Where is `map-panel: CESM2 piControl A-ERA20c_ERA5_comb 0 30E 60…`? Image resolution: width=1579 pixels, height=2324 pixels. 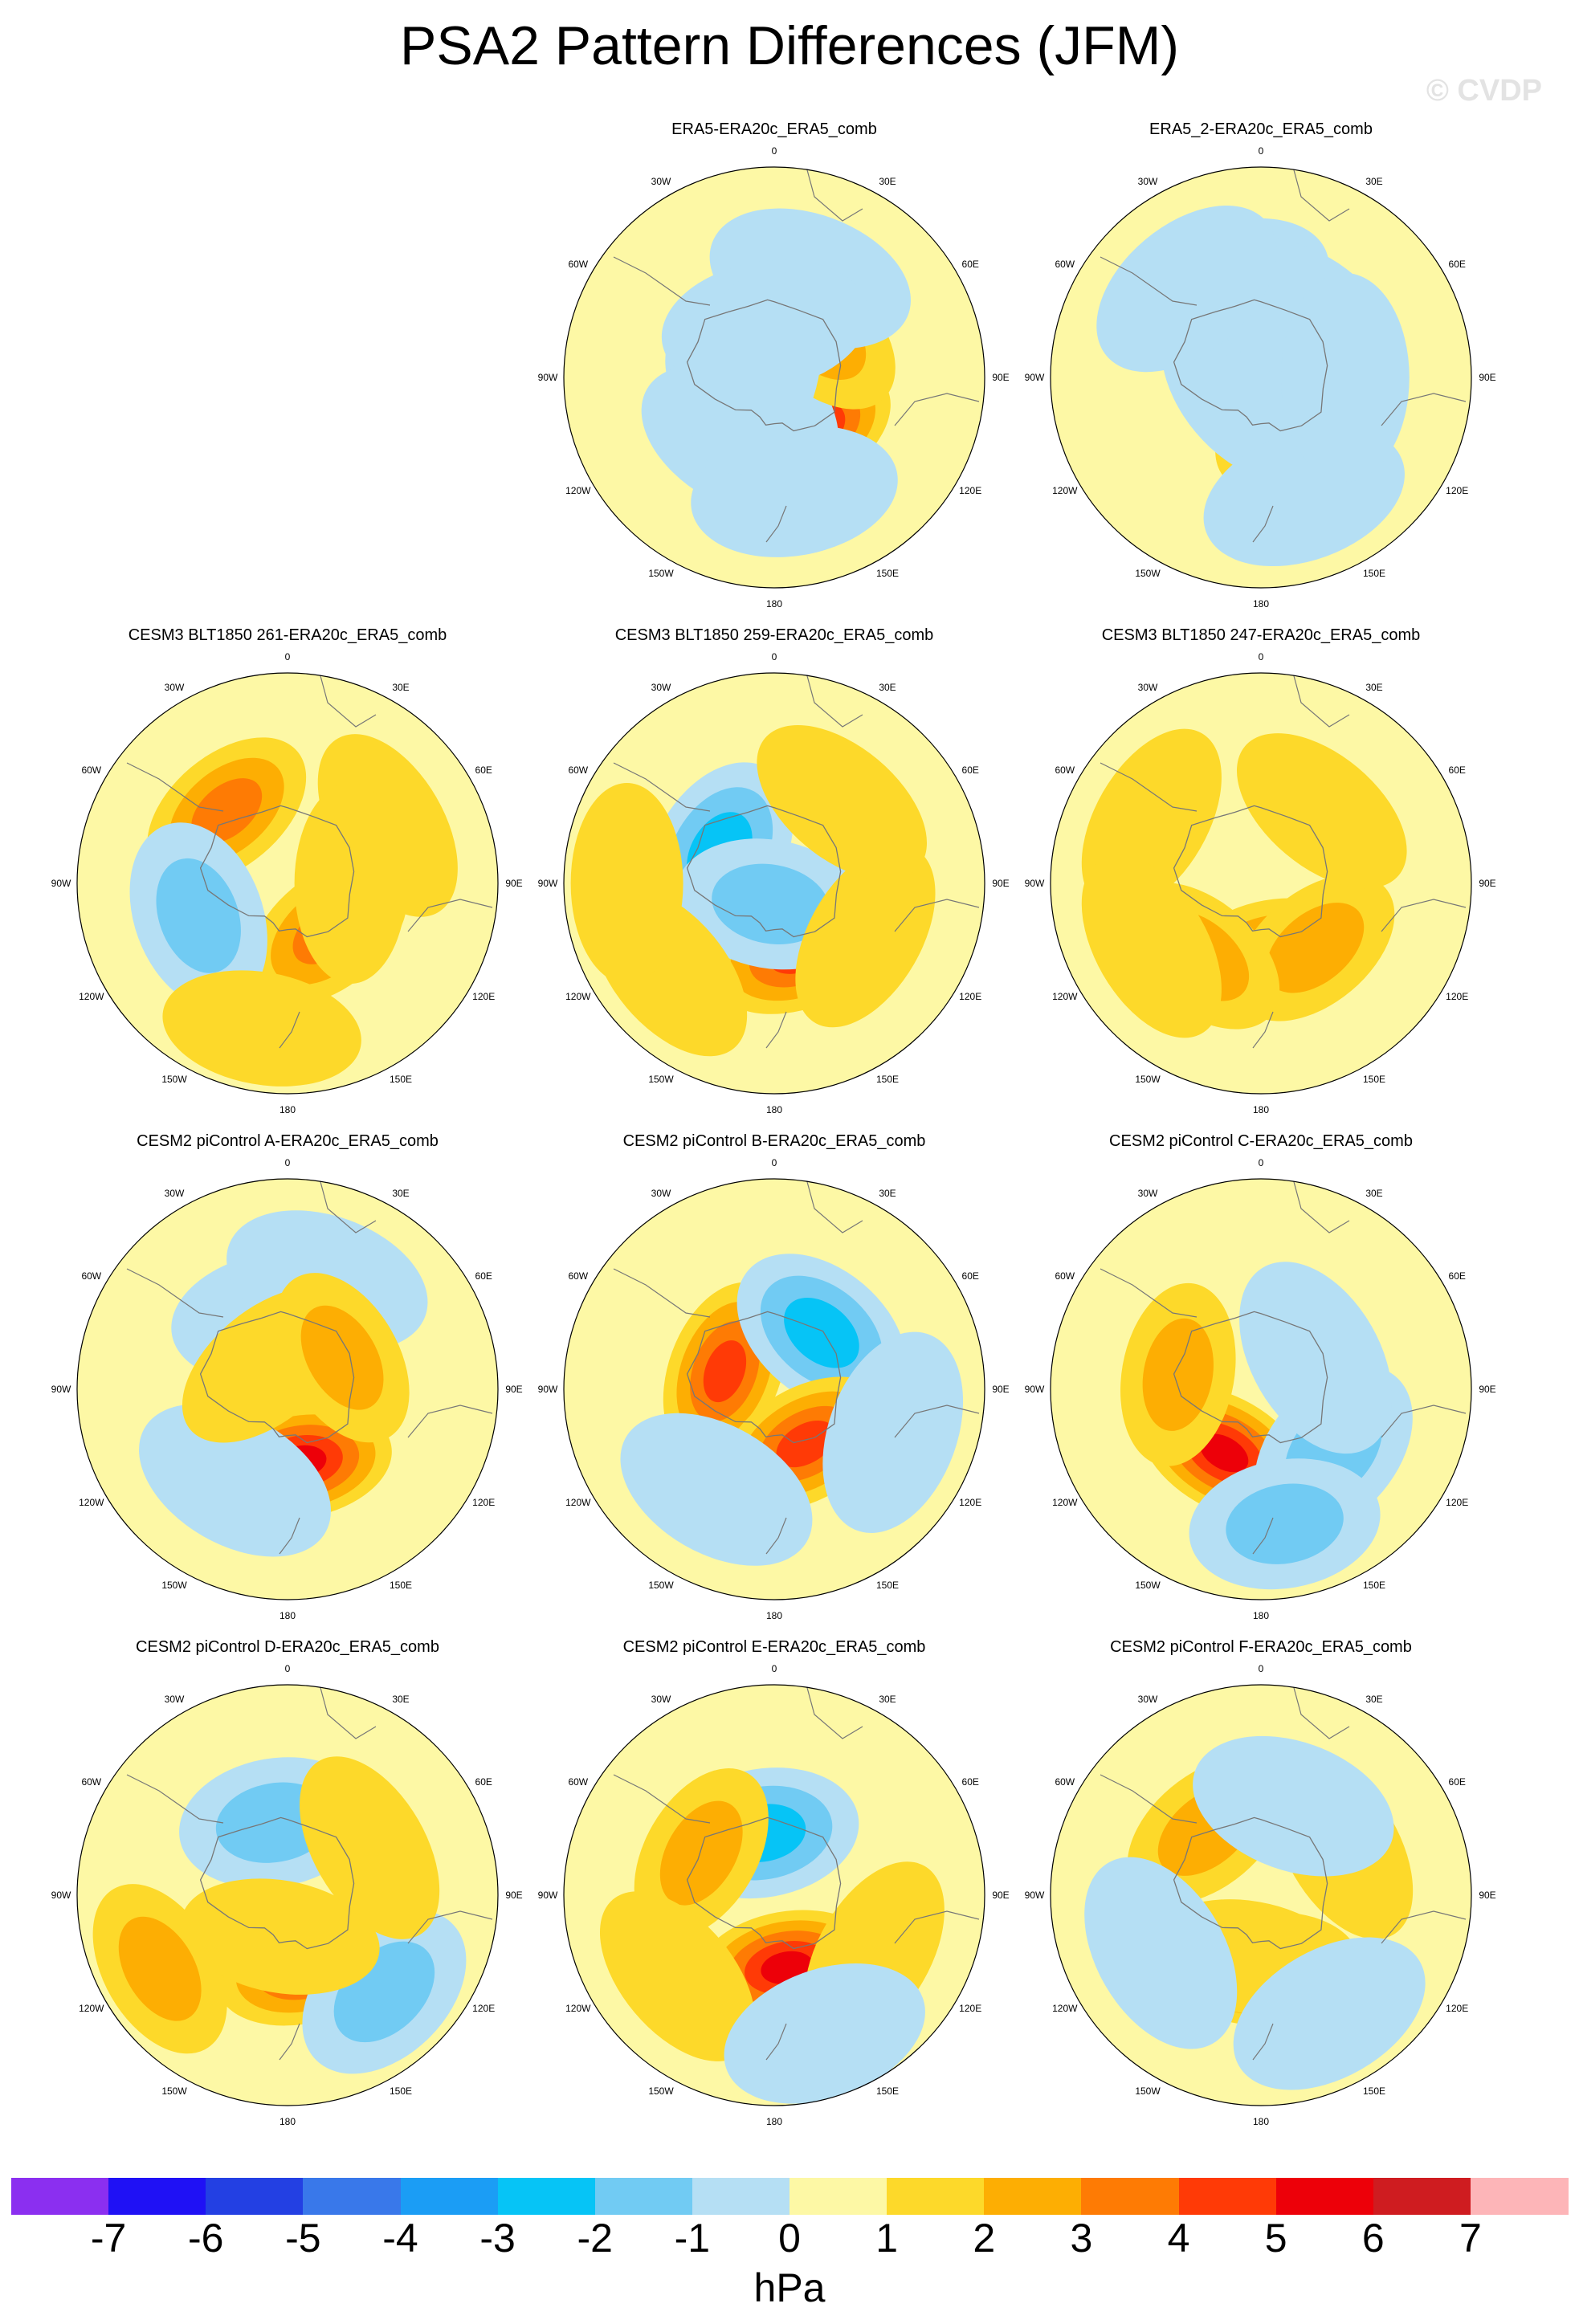 map-panel: CESM2 piControl A-ERA20c_ERA5_comb 0 30E 60… is located at coordinates (287, 1389).